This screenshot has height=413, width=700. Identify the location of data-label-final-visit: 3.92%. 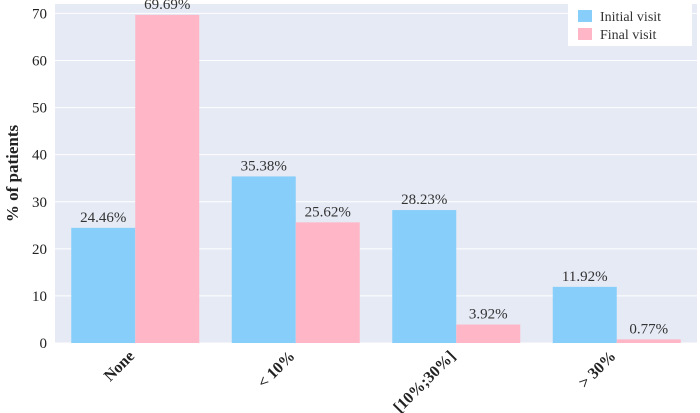
(488, 315).